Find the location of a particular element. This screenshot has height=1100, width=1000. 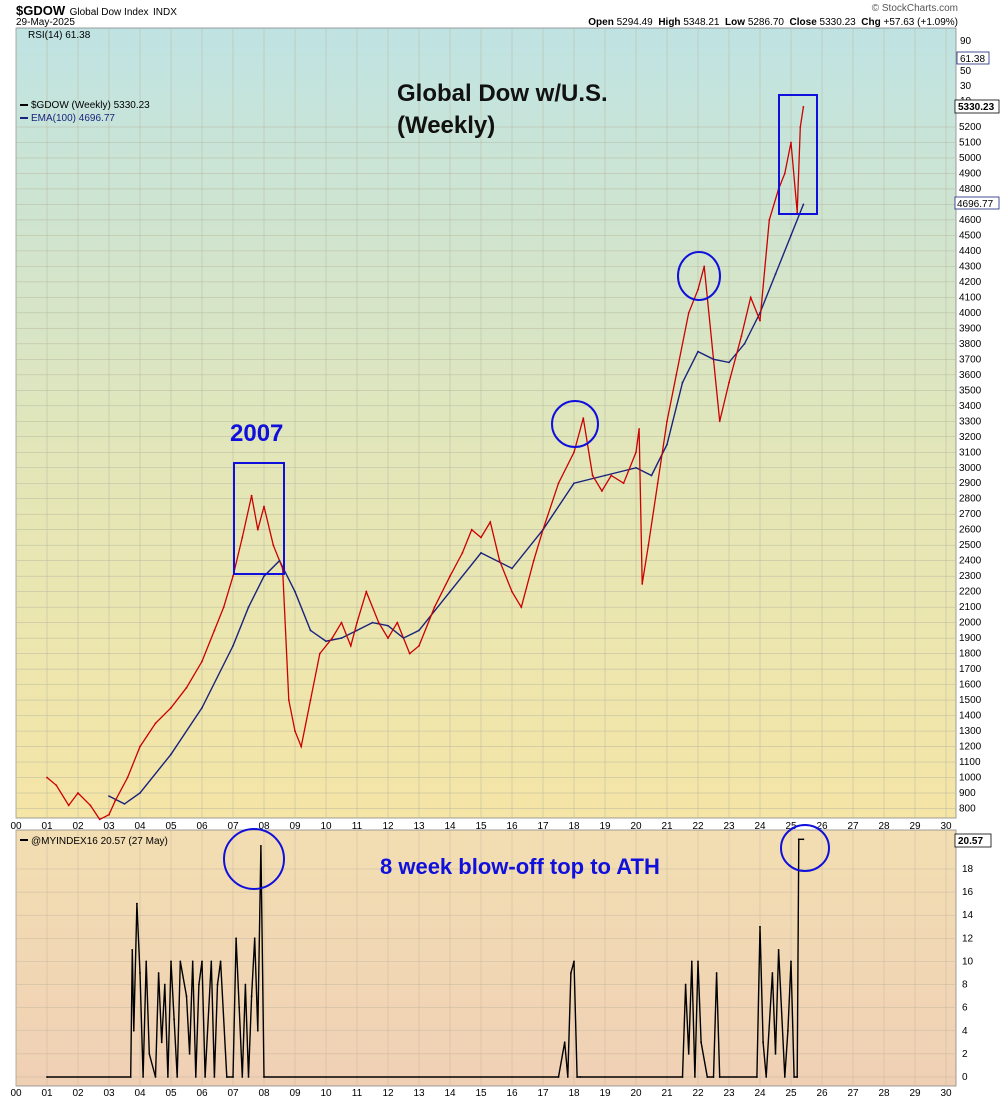

price-y-tick: 2300 is located at coordinates (970, 576).